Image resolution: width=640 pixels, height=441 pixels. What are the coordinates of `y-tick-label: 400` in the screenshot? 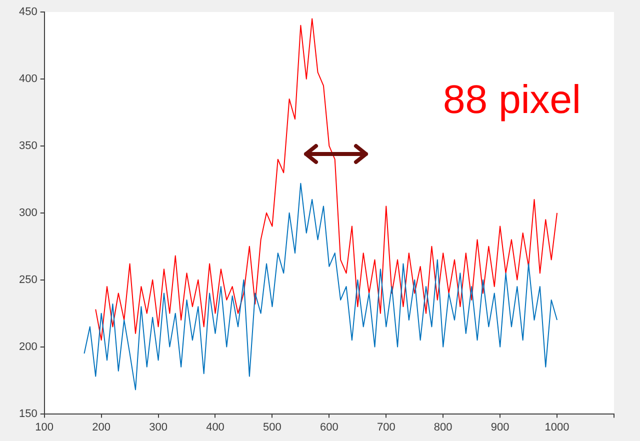 It's located at (28, 79).